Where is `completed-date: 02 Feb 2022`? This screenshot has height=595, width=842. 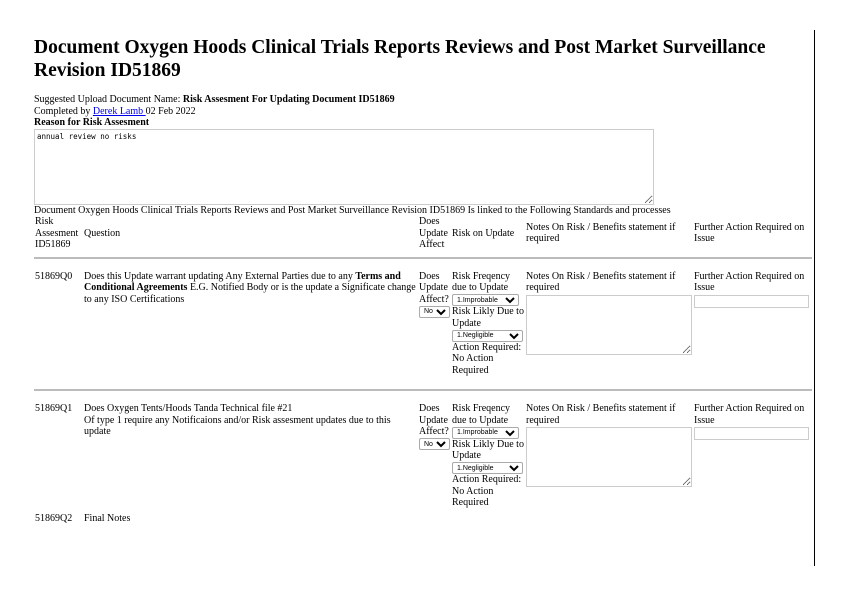
completed-date: 02 Feb 2022 is located at coordinates (170, 111).